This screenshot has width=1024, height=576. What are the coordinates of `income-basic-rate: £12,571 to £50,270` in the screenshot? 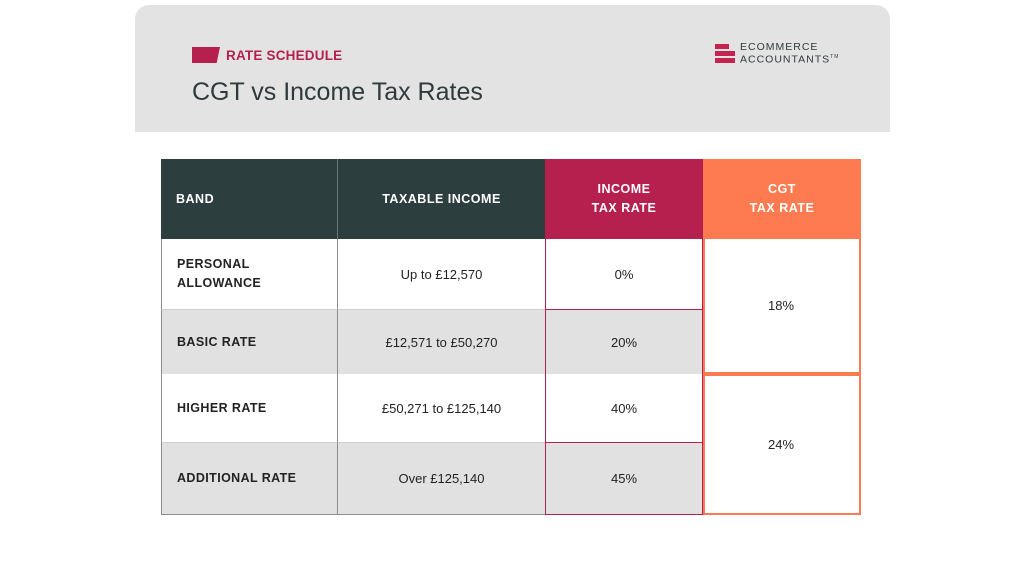 It's located at (441, 341).